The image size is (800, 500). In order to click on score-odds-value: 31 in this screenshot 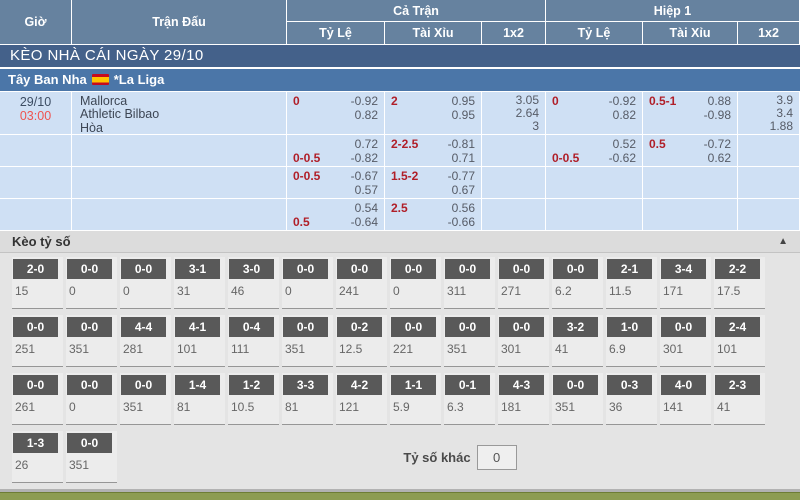, I will do `click(184, 291)`.